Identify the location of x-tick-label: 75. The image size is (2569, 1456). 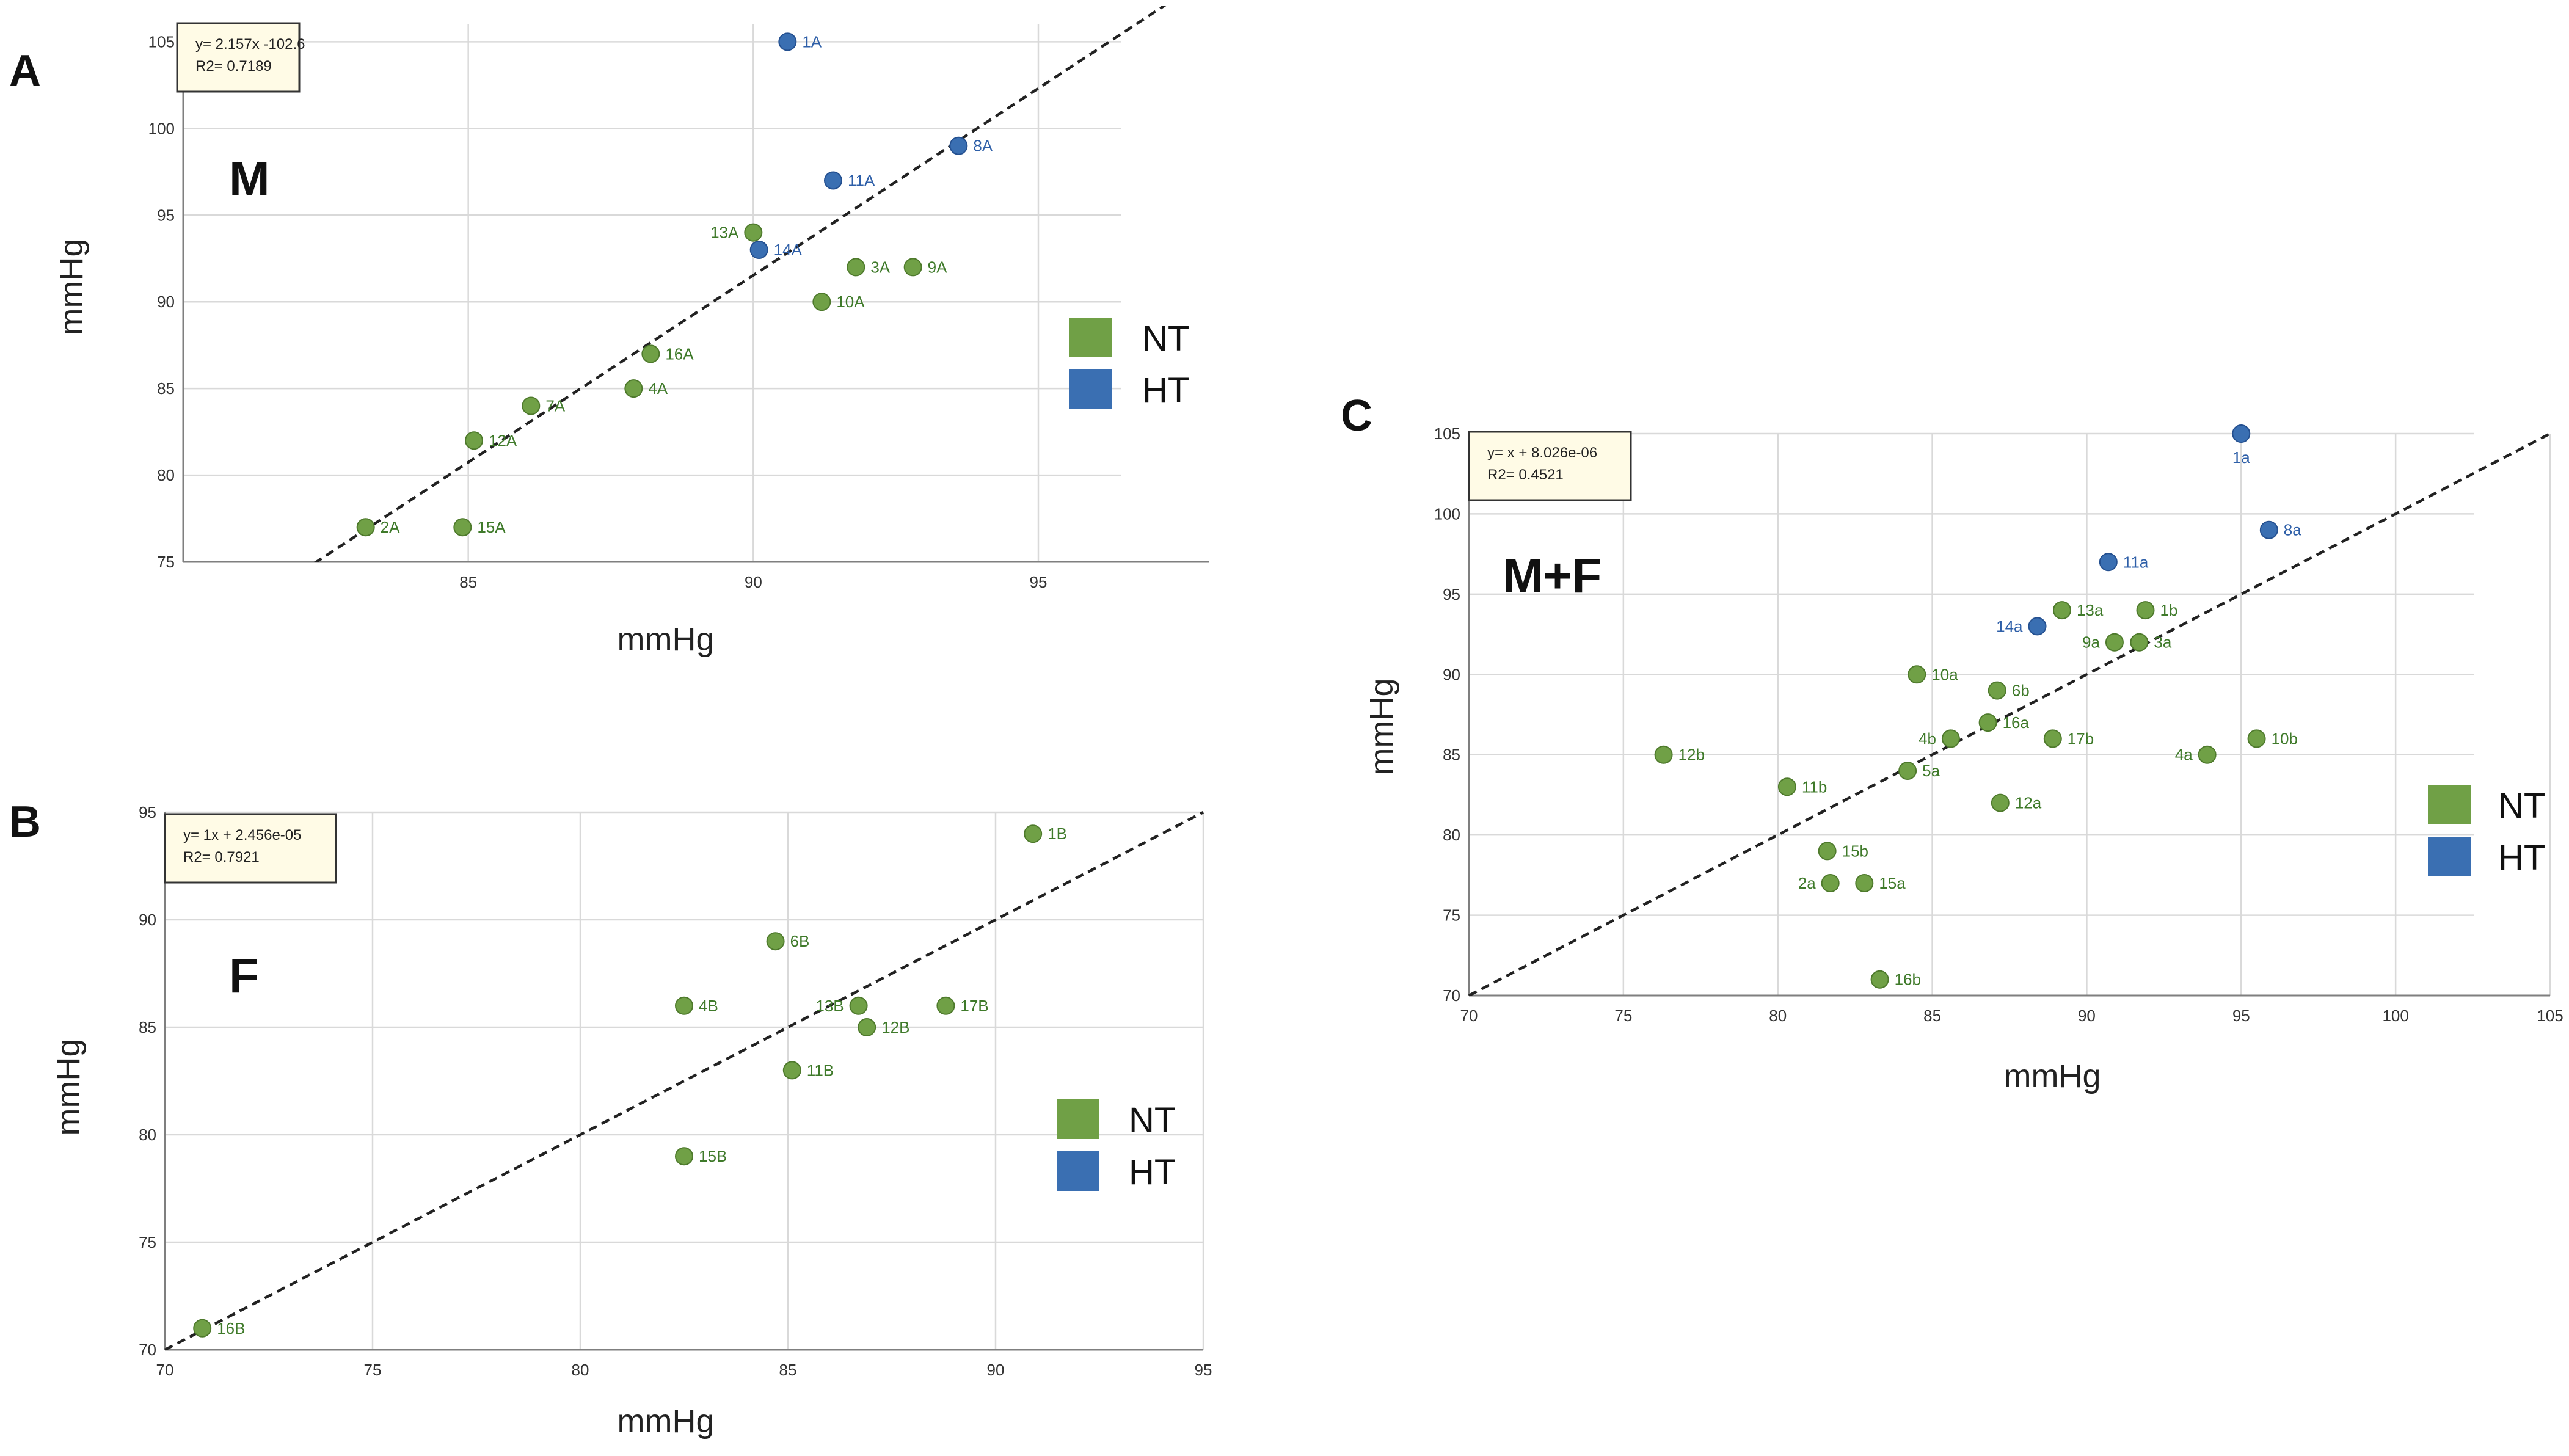
(373, 1370).